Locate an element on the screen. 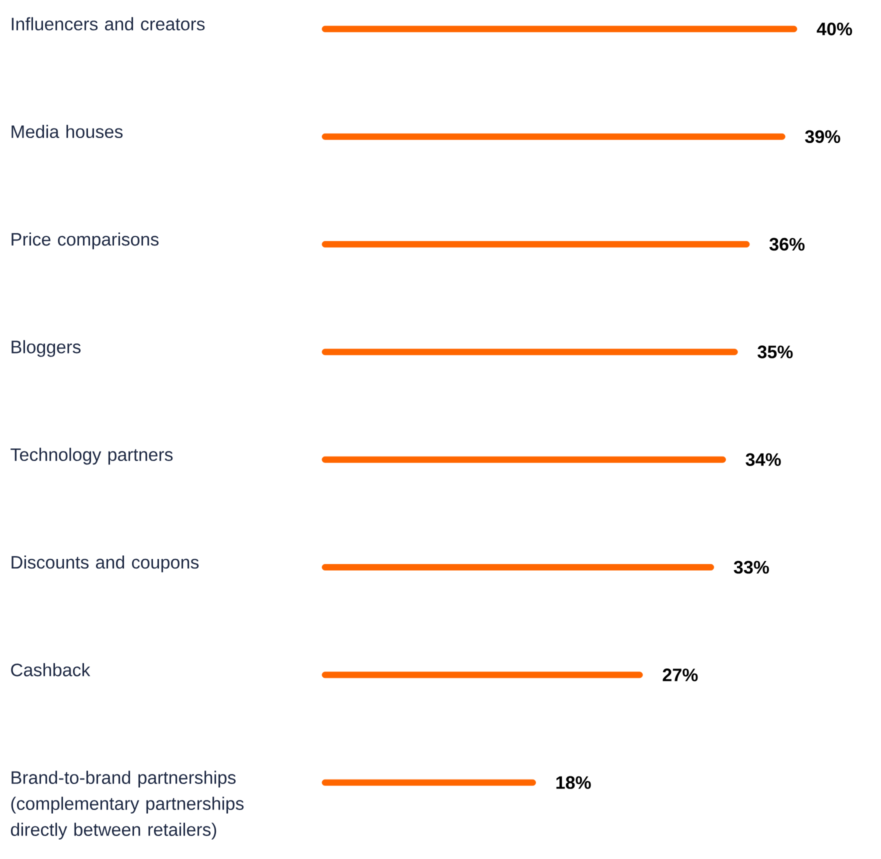  data-label: 35% is located at coordinates (775, 352).